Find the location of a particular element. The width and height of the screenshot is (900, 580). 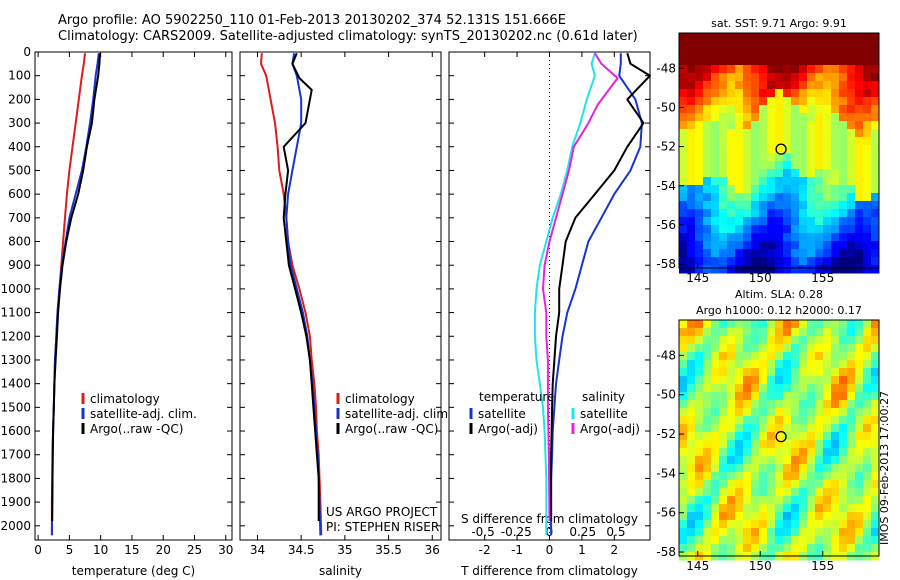

y-tick-label: 800 is located at coordinates (19, 242).